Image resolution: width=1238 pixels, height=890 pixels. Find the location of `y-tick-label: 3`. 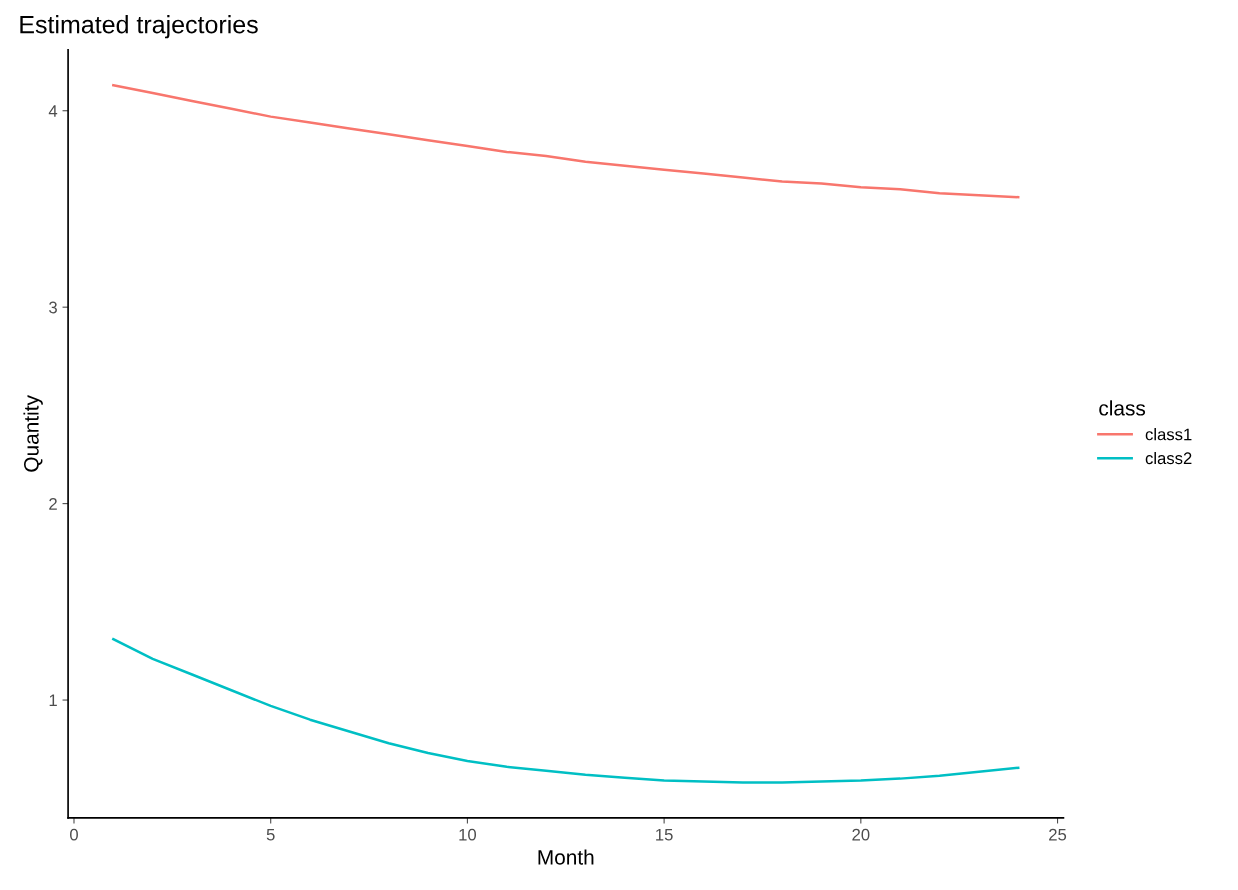

y-tick-label: 3 is located at coordinates (53, 307).